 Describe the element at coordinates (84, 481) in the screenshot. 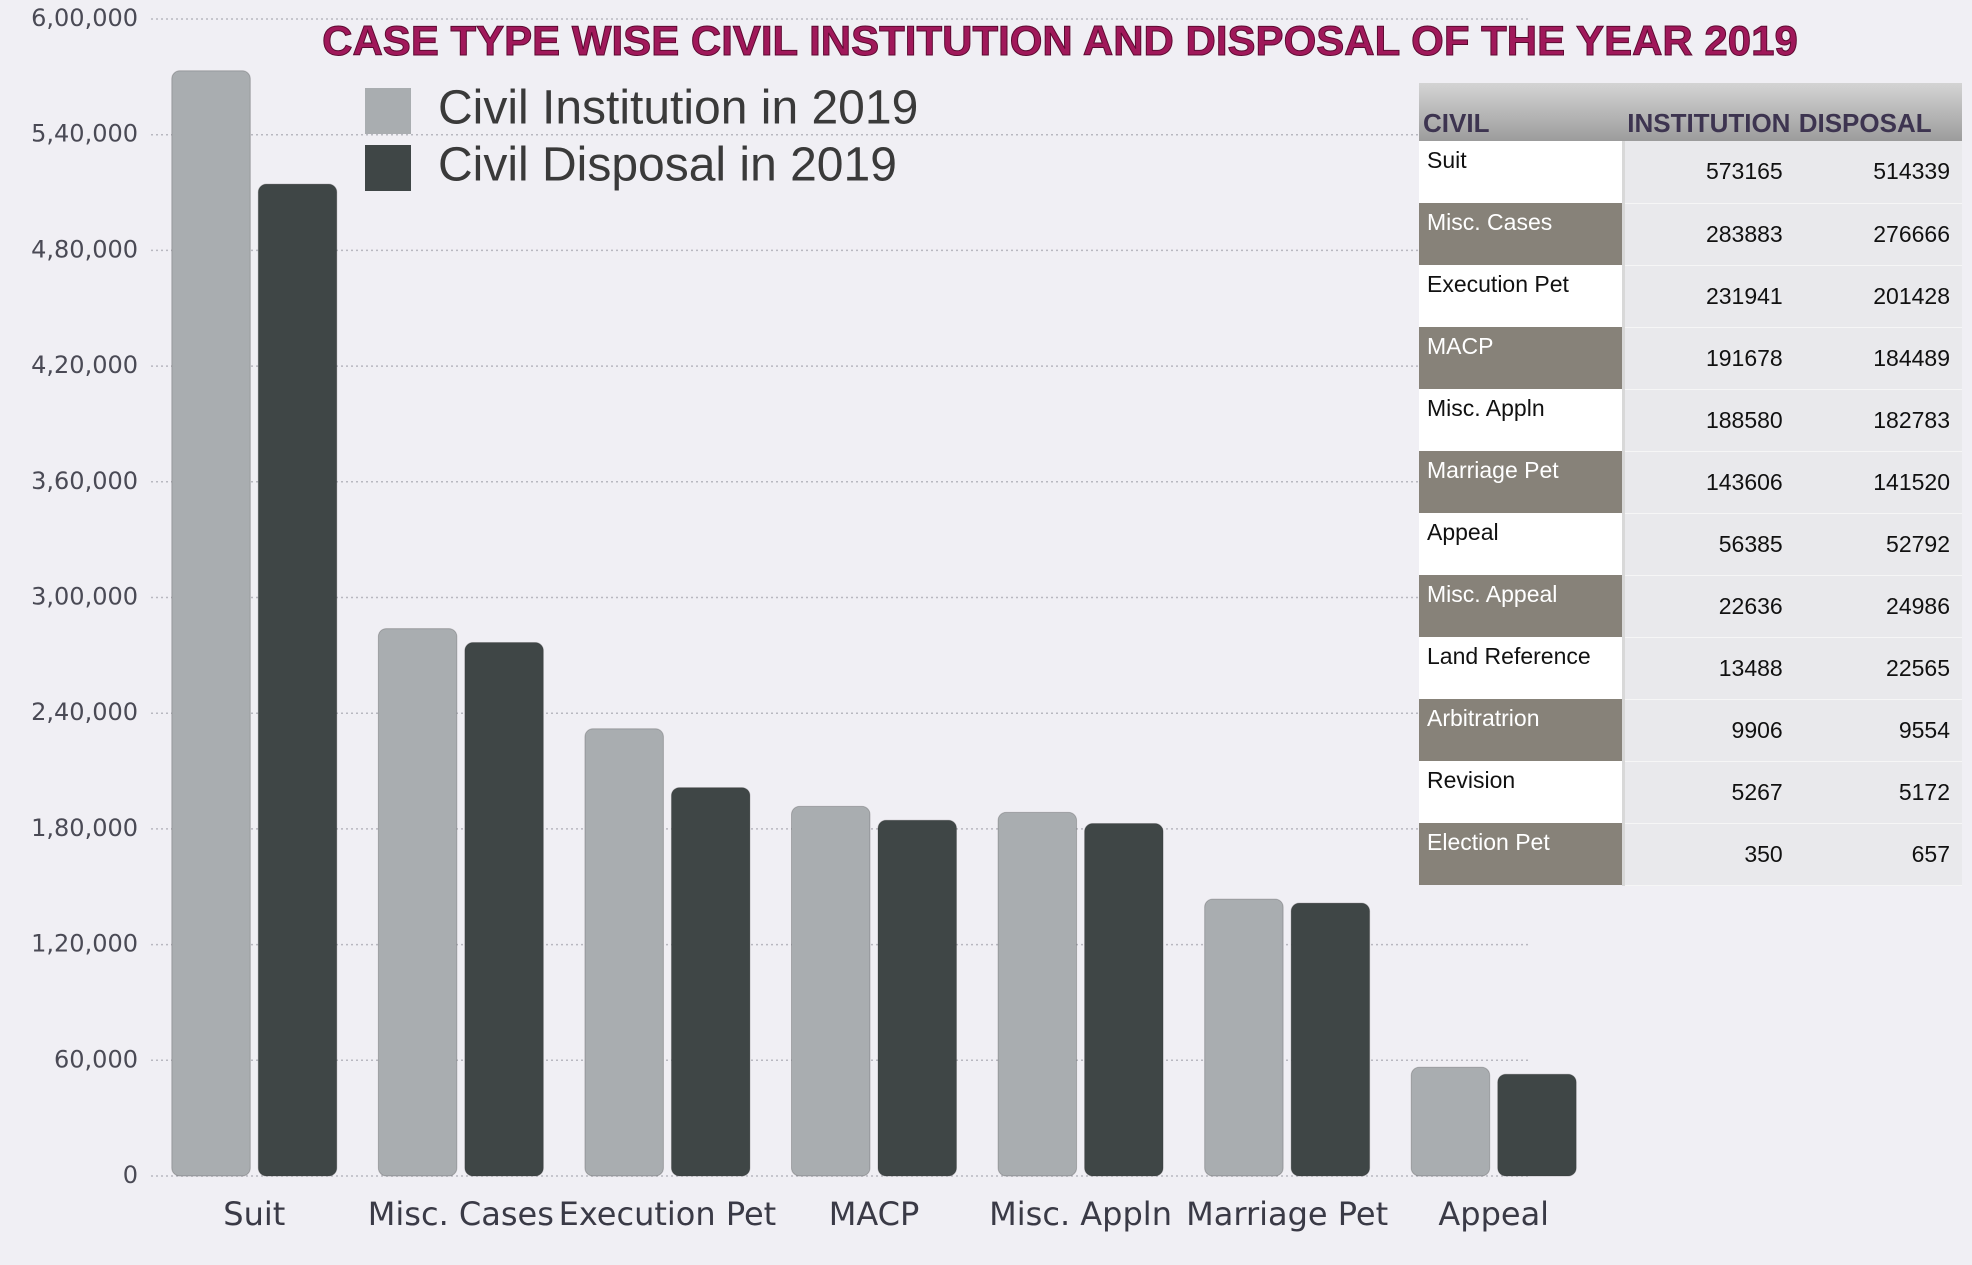

I see `y-tick-label: 3,60,000` at that location.